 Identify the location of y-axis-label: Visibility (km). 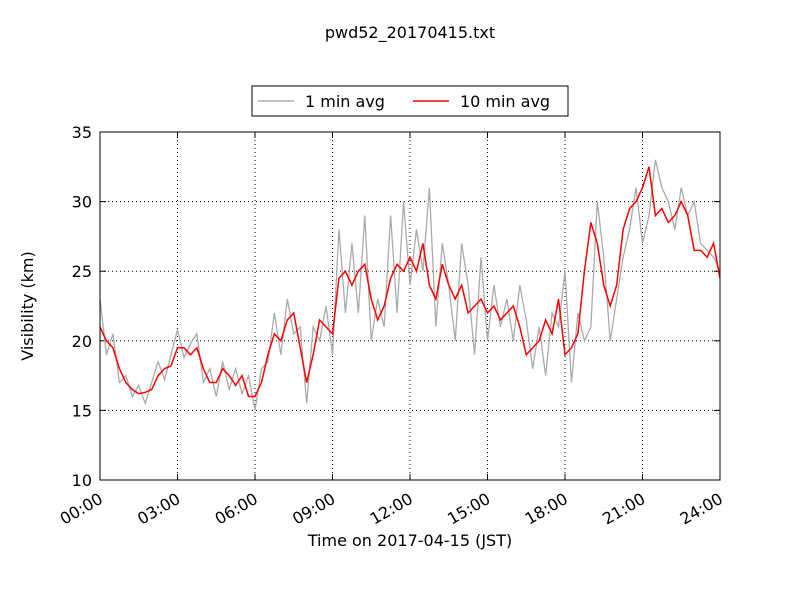
(27, 305).